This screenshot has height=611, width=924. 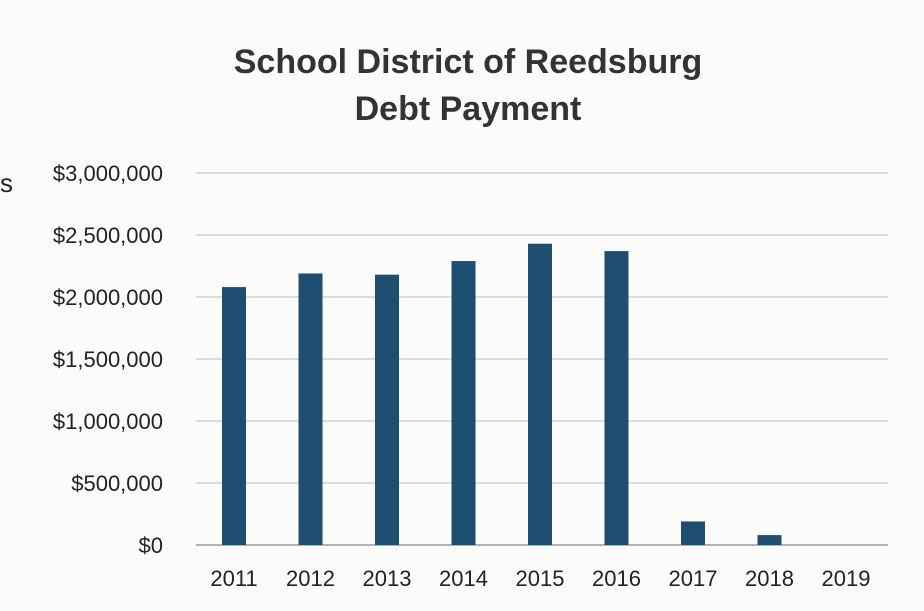 What do you see at coordinates (310, 578) in the screenshot?
I see `x-tick-label-2012: 2012` at bounding box center [310, 578].